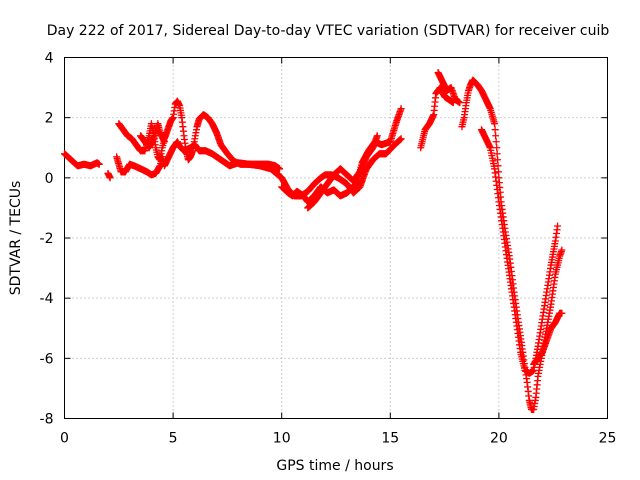 Image resolution: width=640 pixels, height=480 pixels. Describe the element at coordinates (49, 119) in the screenshot. I see `y-tick-label: 2` at that location.